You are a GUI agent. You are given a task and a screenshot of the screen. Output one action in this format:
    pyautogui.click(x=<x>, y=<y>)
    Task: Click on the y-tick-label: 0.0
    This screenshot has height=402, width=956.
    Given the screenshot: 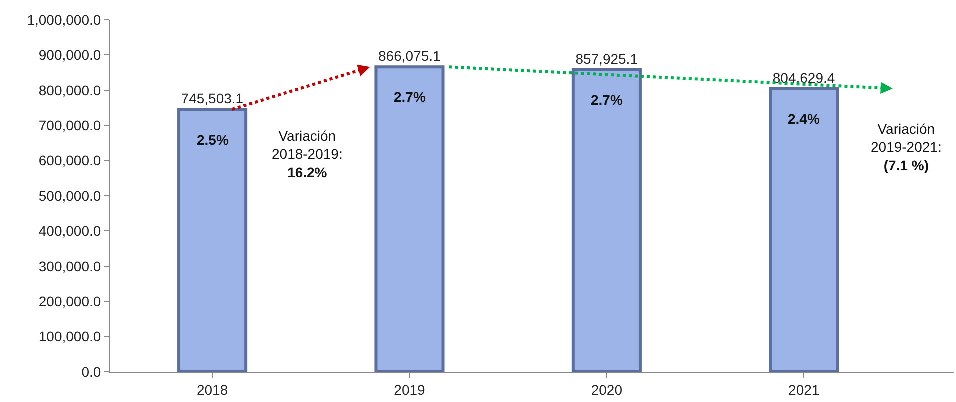 What is the action you would take?
    pyautogui.click(x=92, y=372)
    